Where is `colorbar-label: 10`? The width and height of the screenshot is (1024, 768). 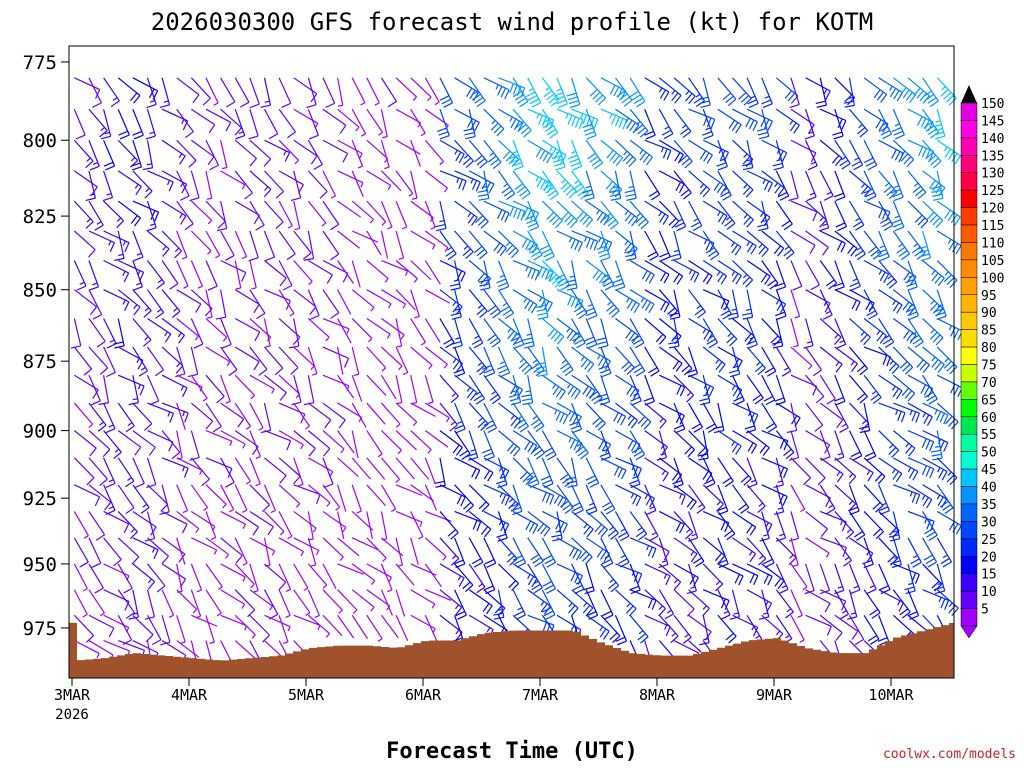 colorbar-label: 10 is located at coordinates (989, 592).